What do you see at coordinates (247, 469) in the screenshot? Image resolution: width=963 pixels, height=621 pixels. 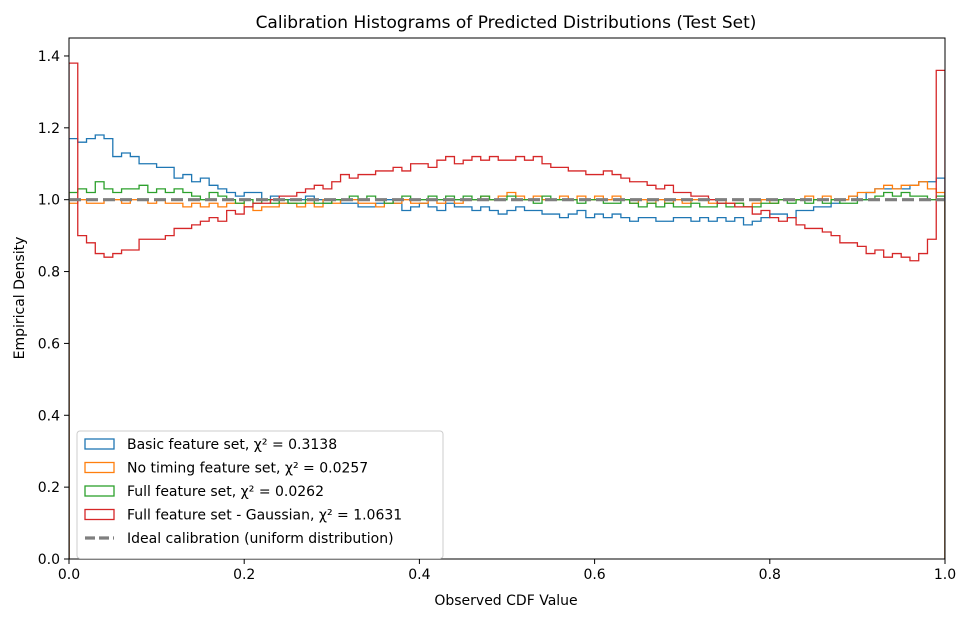 I see `legend-label-1: No timing feature set, χ² = 0.0257` at bounding box center [247, 469].